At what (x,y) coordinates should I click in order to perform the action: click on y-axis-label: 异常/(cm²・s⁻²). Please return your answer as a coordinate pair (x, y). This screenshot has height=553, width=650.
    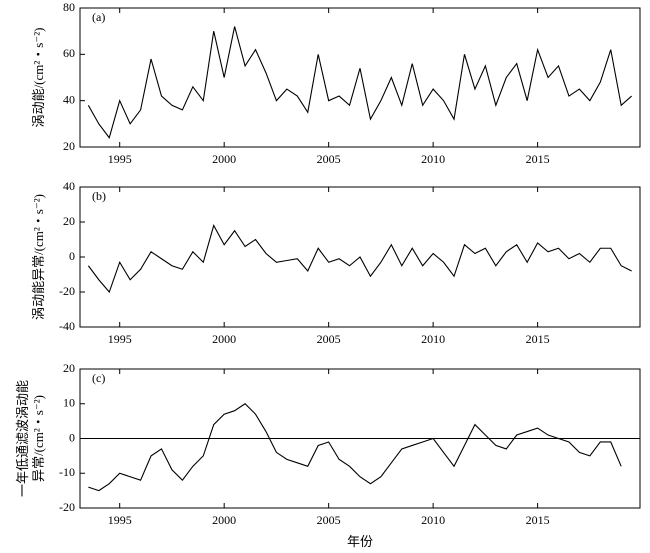
    Looking at the image, I should click on (38, 438).